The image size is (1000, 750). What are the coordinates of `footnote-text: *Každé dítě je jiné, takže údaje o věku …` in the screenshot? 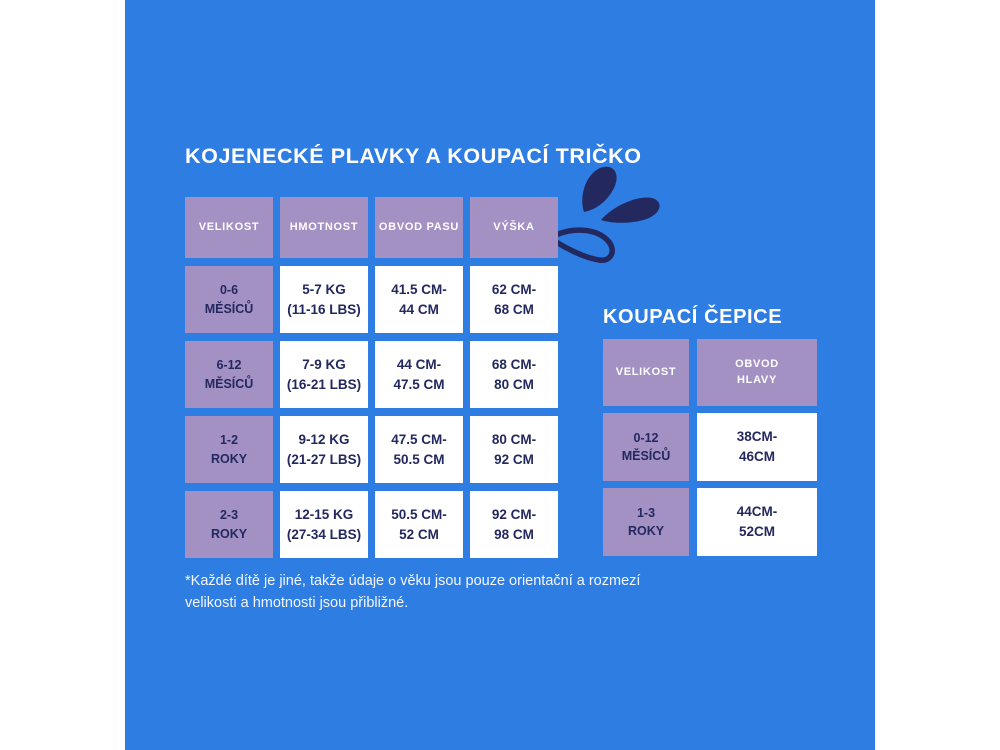 It's located at (413, 592).